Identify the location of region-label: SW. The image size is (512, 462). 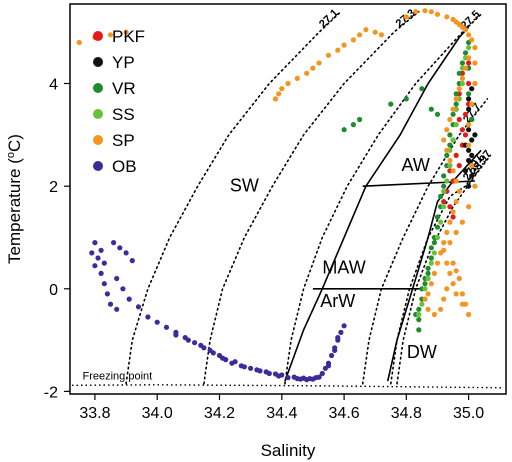
(244, 185).